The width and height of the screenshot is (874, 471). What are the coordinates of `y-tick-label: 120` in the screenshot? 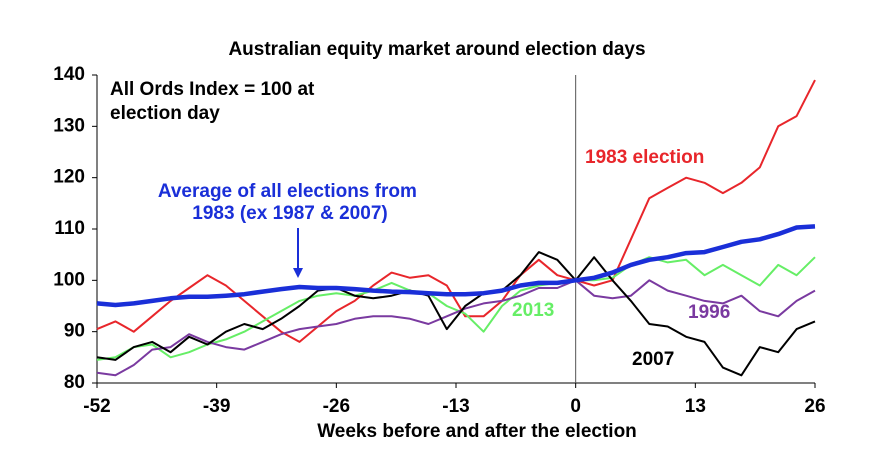 It's located at (69, 177).